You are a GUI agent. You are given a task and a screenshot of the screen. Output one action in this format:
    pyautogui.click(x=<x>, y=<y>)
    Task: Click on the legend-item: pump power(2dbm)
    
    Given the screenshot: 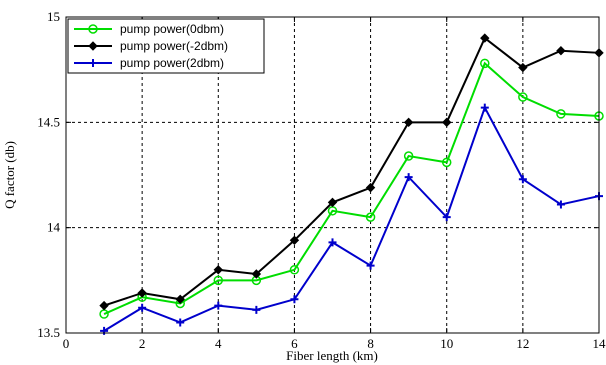 What is the action you would take?
    pyautogui.click(x=149, y=63)
    